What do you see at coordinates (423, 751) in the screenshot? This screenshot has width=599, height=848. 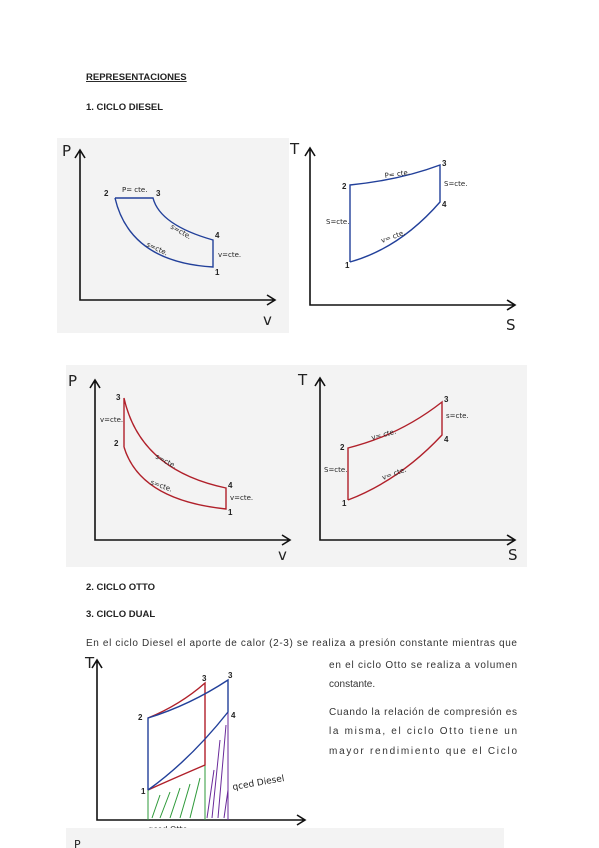 I see `paragraph-line: mayor rendimiento que el Ciclo` at bounding box center [423, 751].